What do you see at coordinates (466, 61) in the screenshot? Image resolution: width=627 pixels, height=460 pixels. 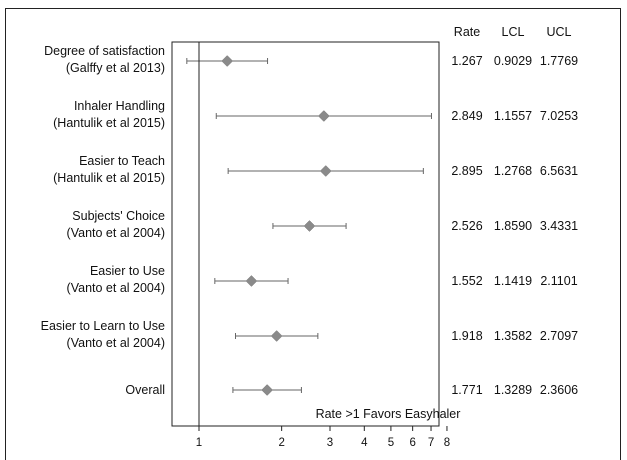 I see `rate-value: 1.267` at bounding box center [466, 61].